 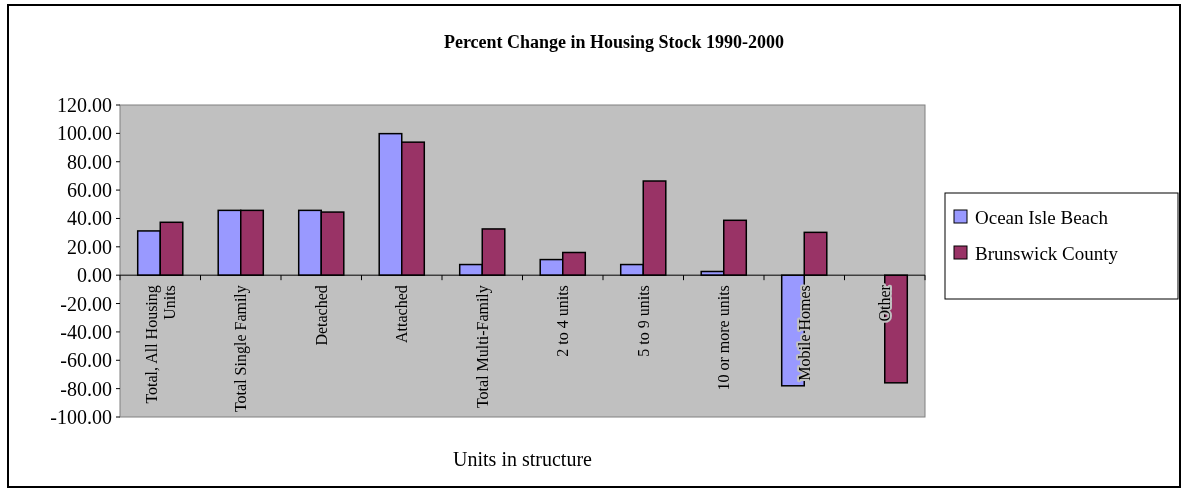 What do you see at coordinates (402, 314) in the screenshot?
I see `x-tick-label: Attached` at bounding box center [402, 314].